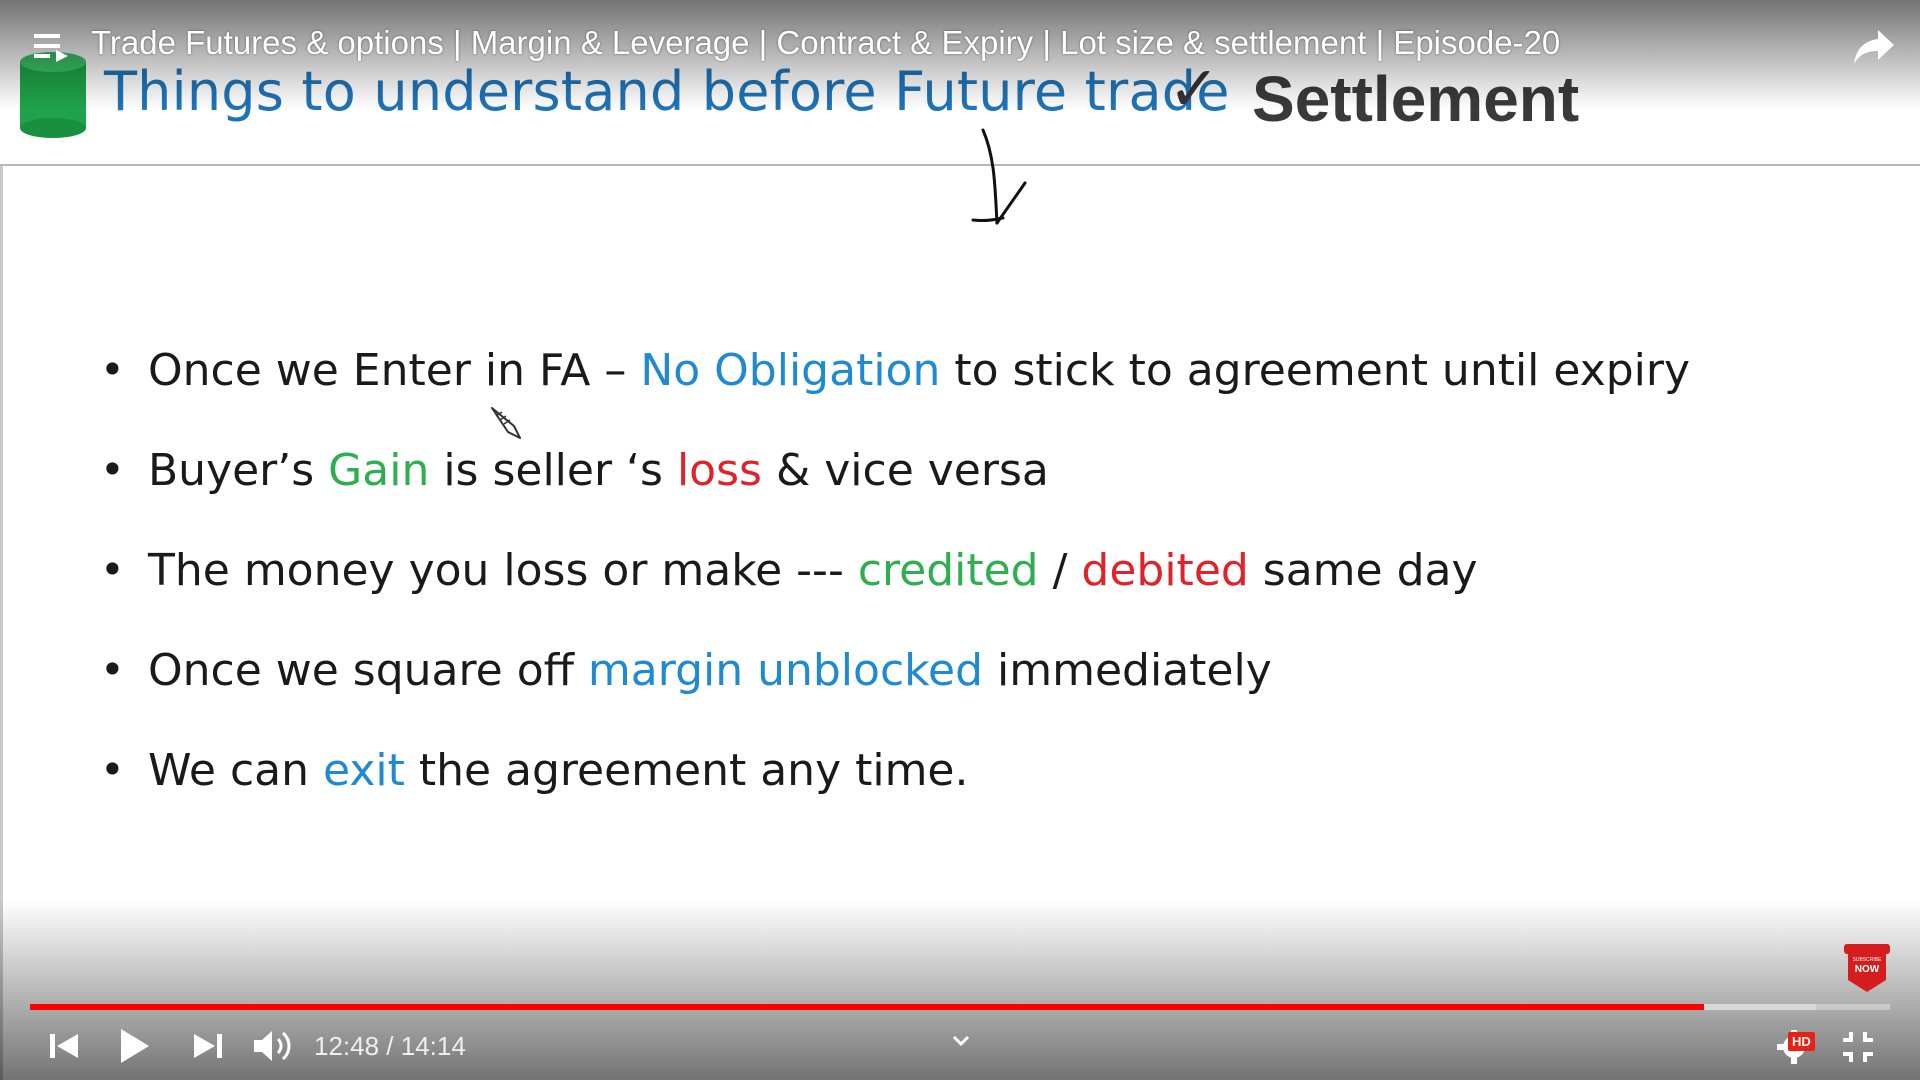  I want to click on bullet-text-segment: margin unblocked, so click(785, 670).